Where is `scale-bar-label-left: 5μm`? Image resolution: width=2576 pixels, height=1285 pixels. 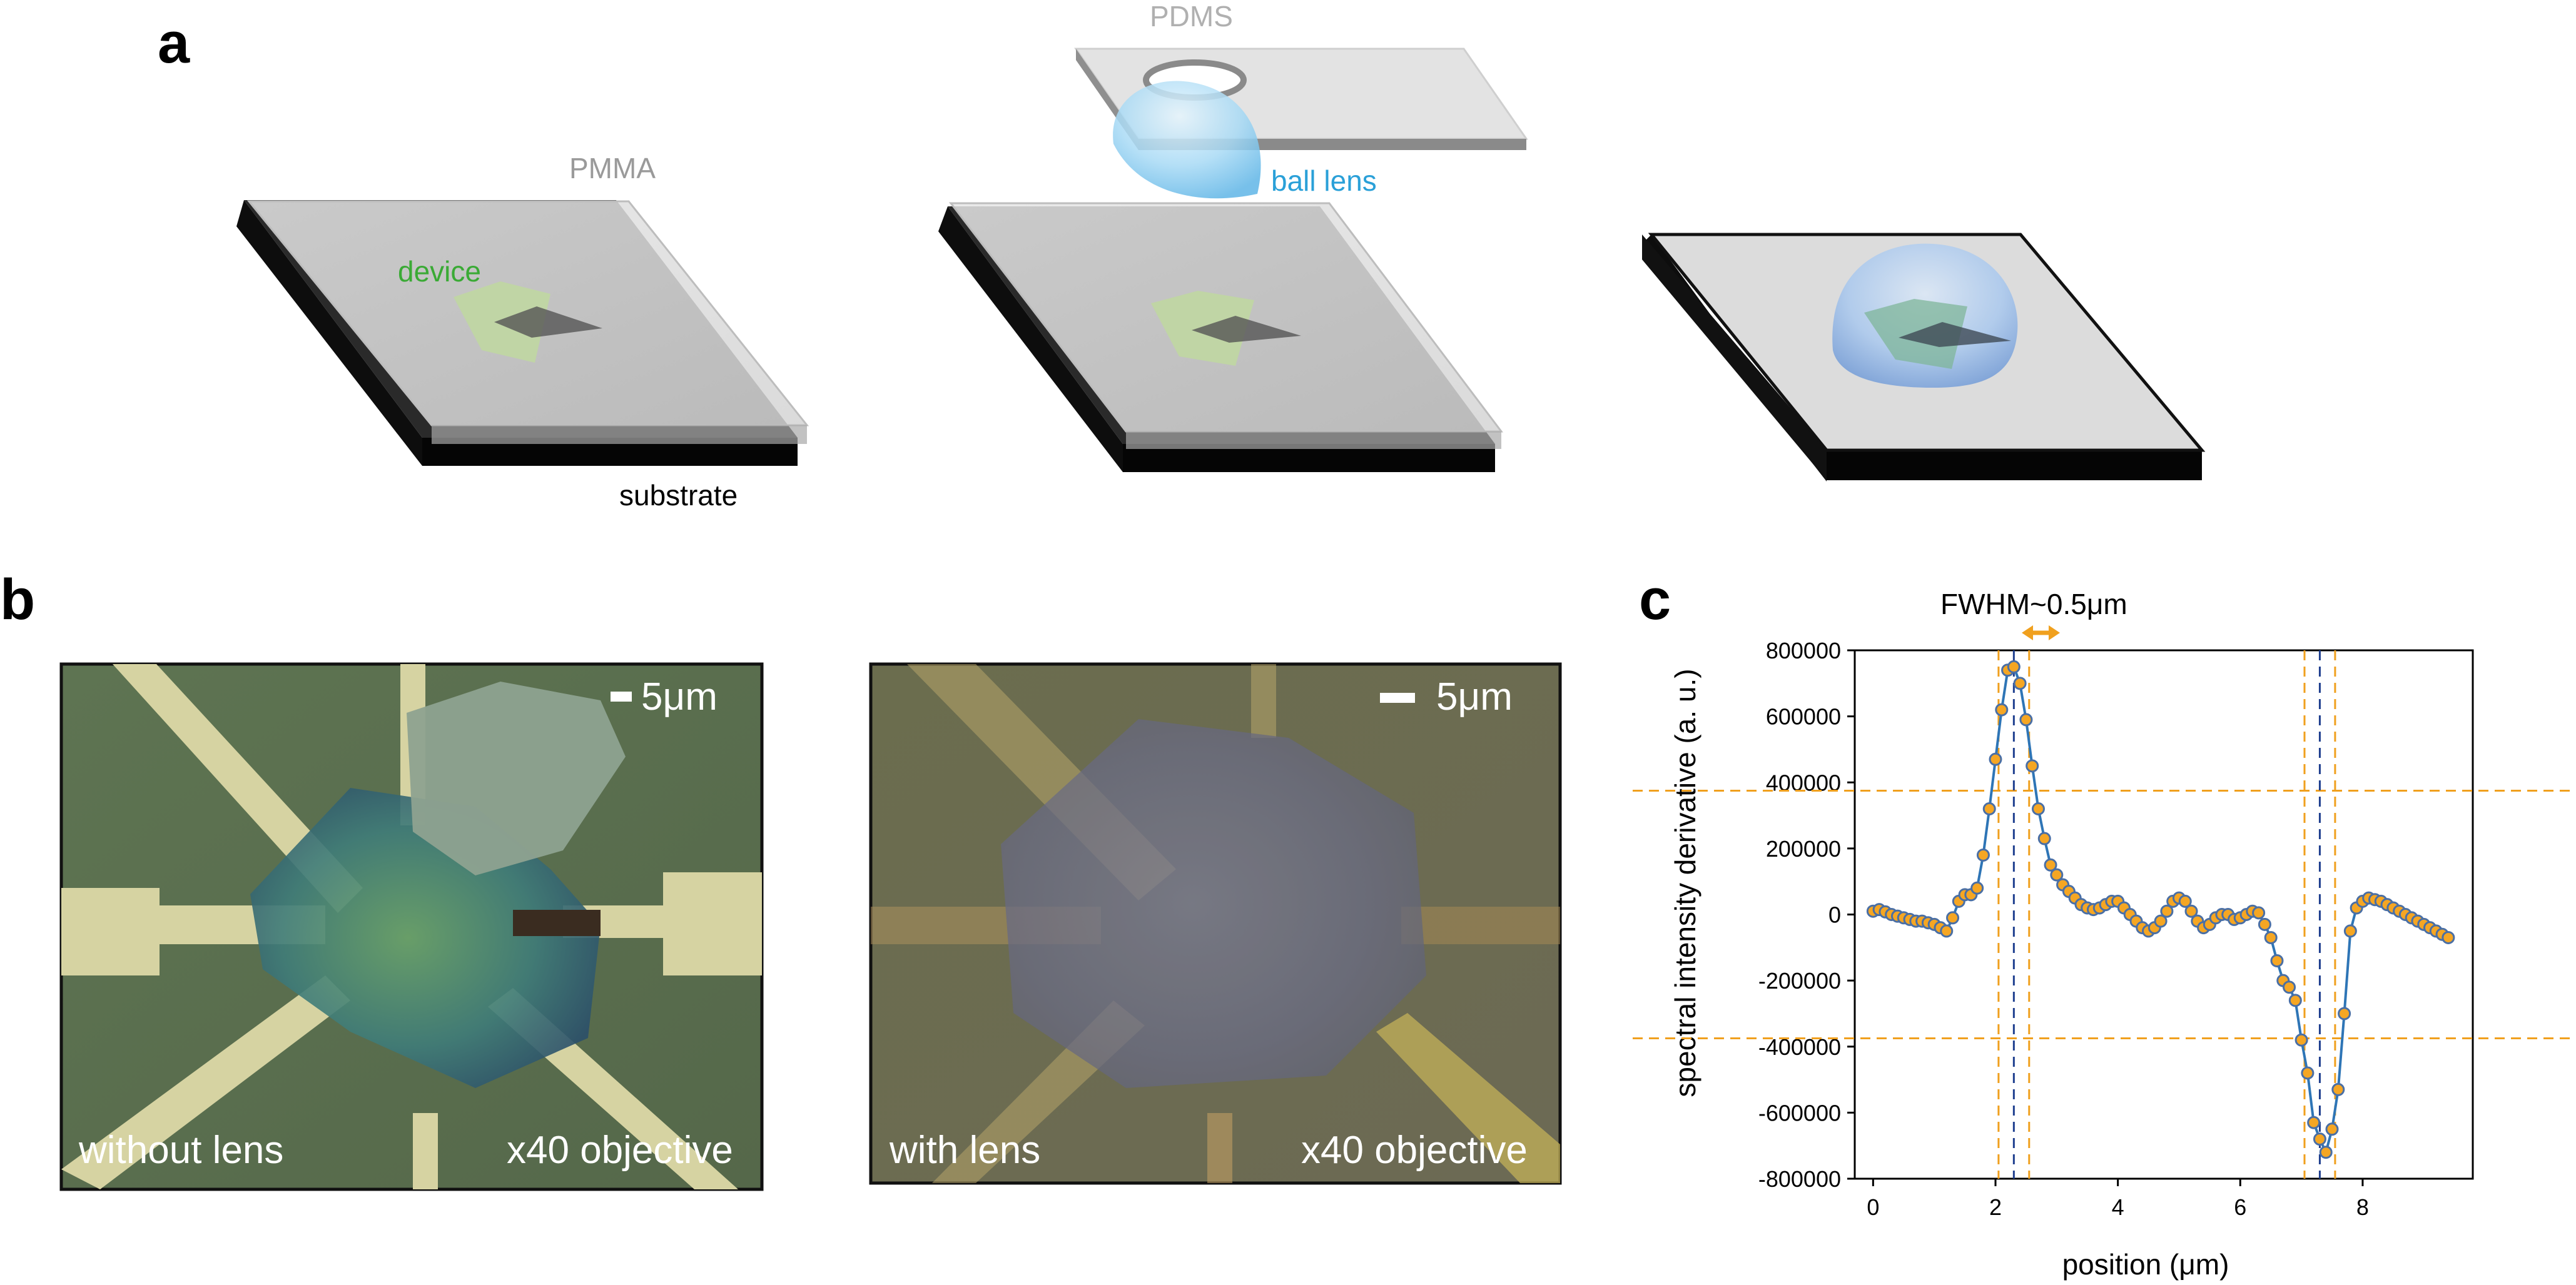 scale-bar-label-left: 5μm is located at coordinates (679, 697).